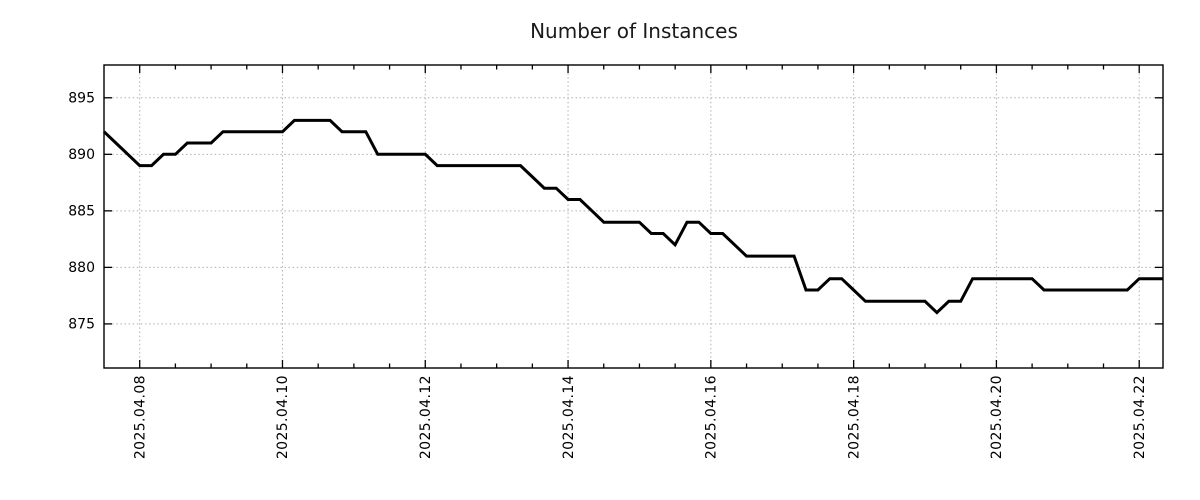 This screenshot has width=1200, height=500. Describe the element at coordinates (569, 417) in the screenshot. I see `x-tick-label: 2025.04.14` at that location.